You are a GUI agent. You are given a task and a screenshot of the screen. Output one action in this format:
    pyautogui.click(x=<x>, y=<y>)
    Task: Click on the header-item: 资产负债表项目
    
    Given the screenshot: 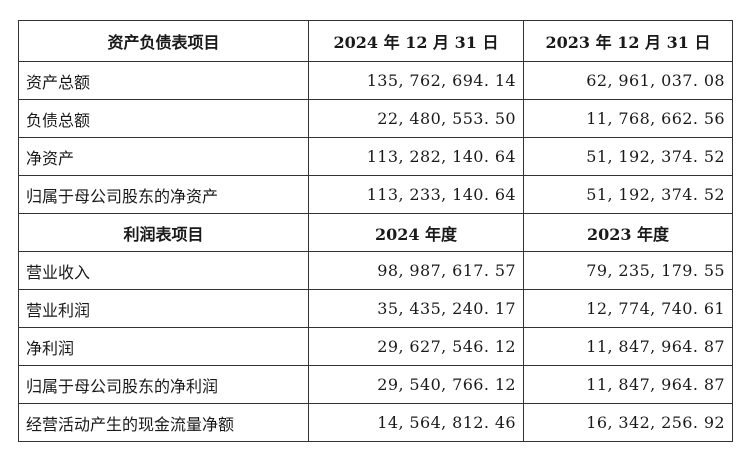 What is the action you would take?
    pyautogui.click(x=163, y=41)
    